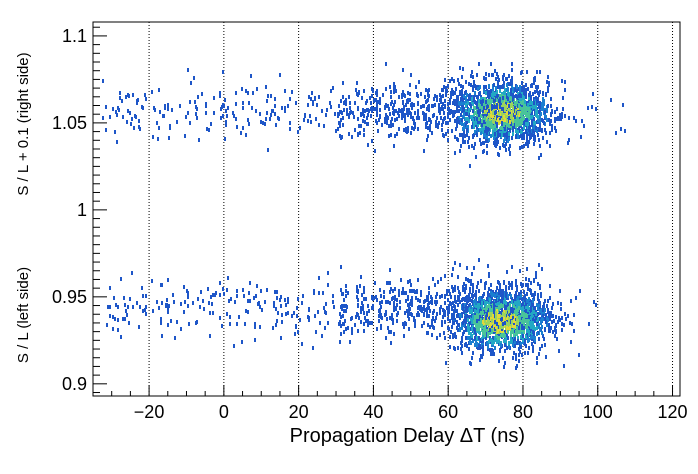 This screenshot has height=474, width=698. What do you see at coordinates (23, 123) in the screenshot?
I see `y-axis-label-upper: S / L + 0.1 (right side)` at bounding box center [23, 123].